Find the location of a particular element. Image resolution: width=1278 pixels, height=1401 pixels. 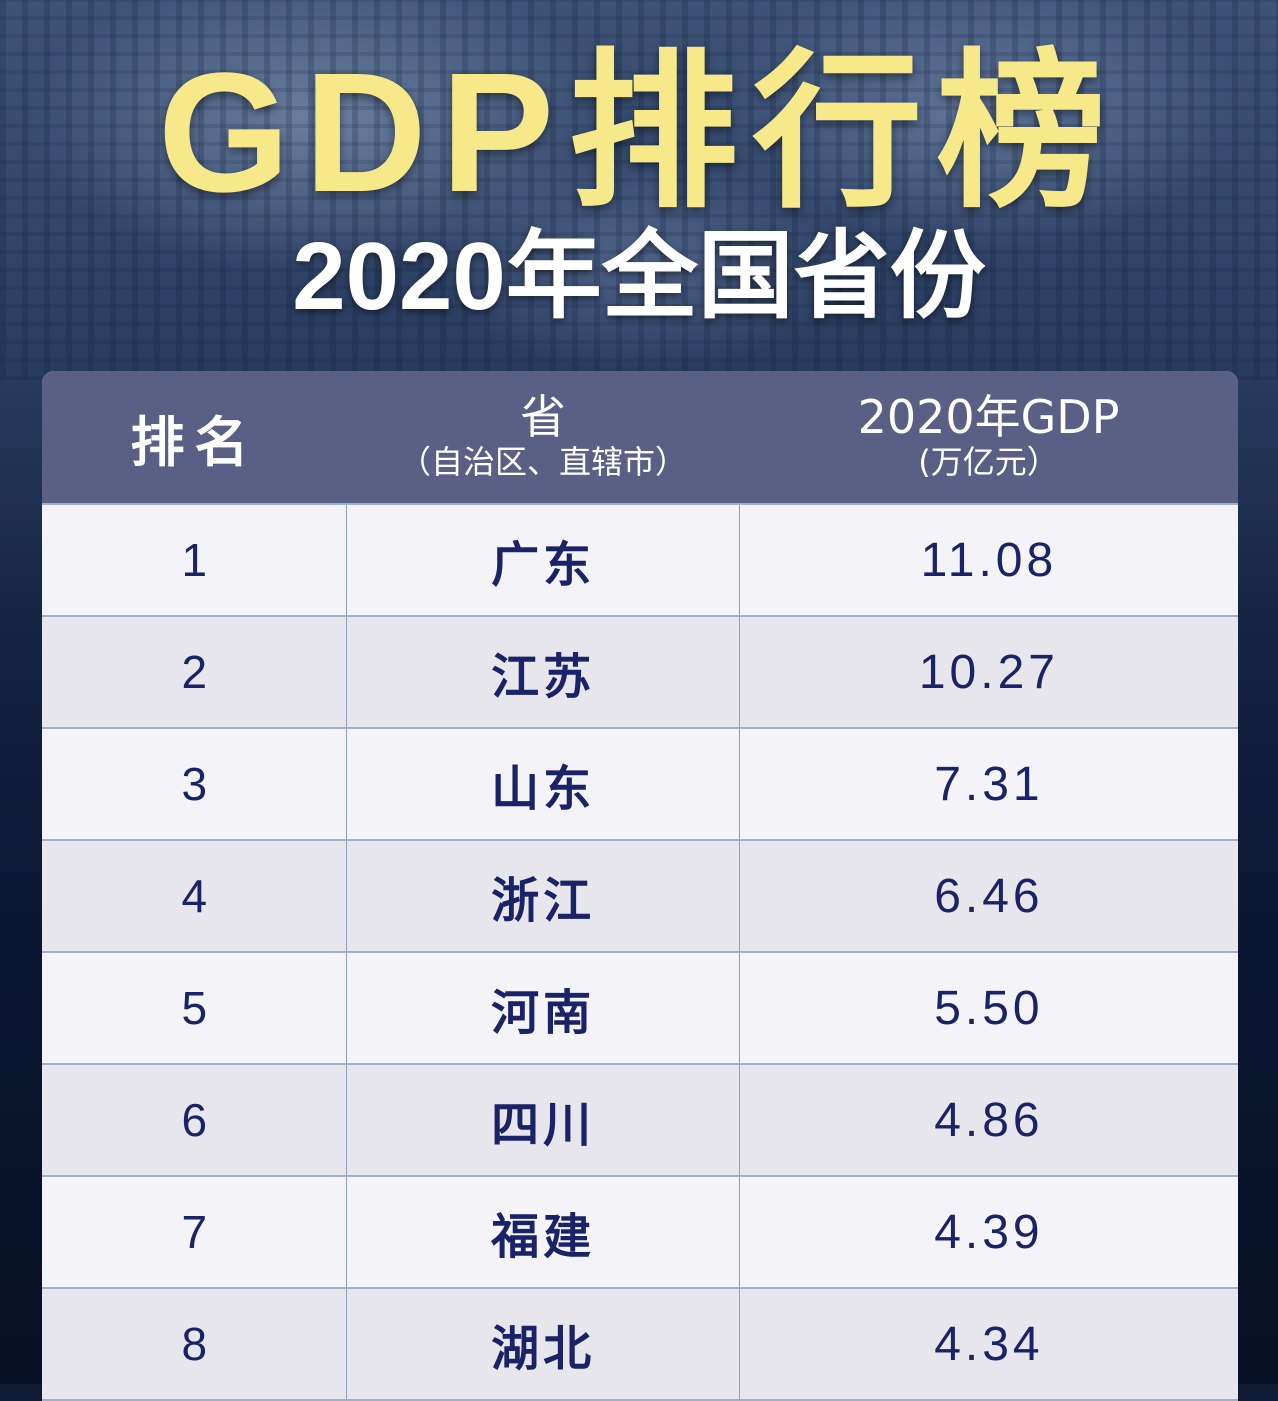

gdp-cell: 6.46 is located at coordinates (989, 896).